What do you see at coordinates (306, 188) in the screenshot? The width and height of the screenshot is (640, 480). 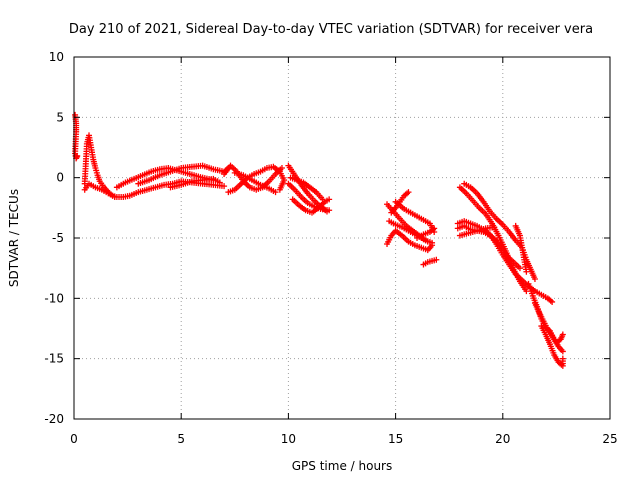 I see `series-trace-m` at bounding box center [306, 188].